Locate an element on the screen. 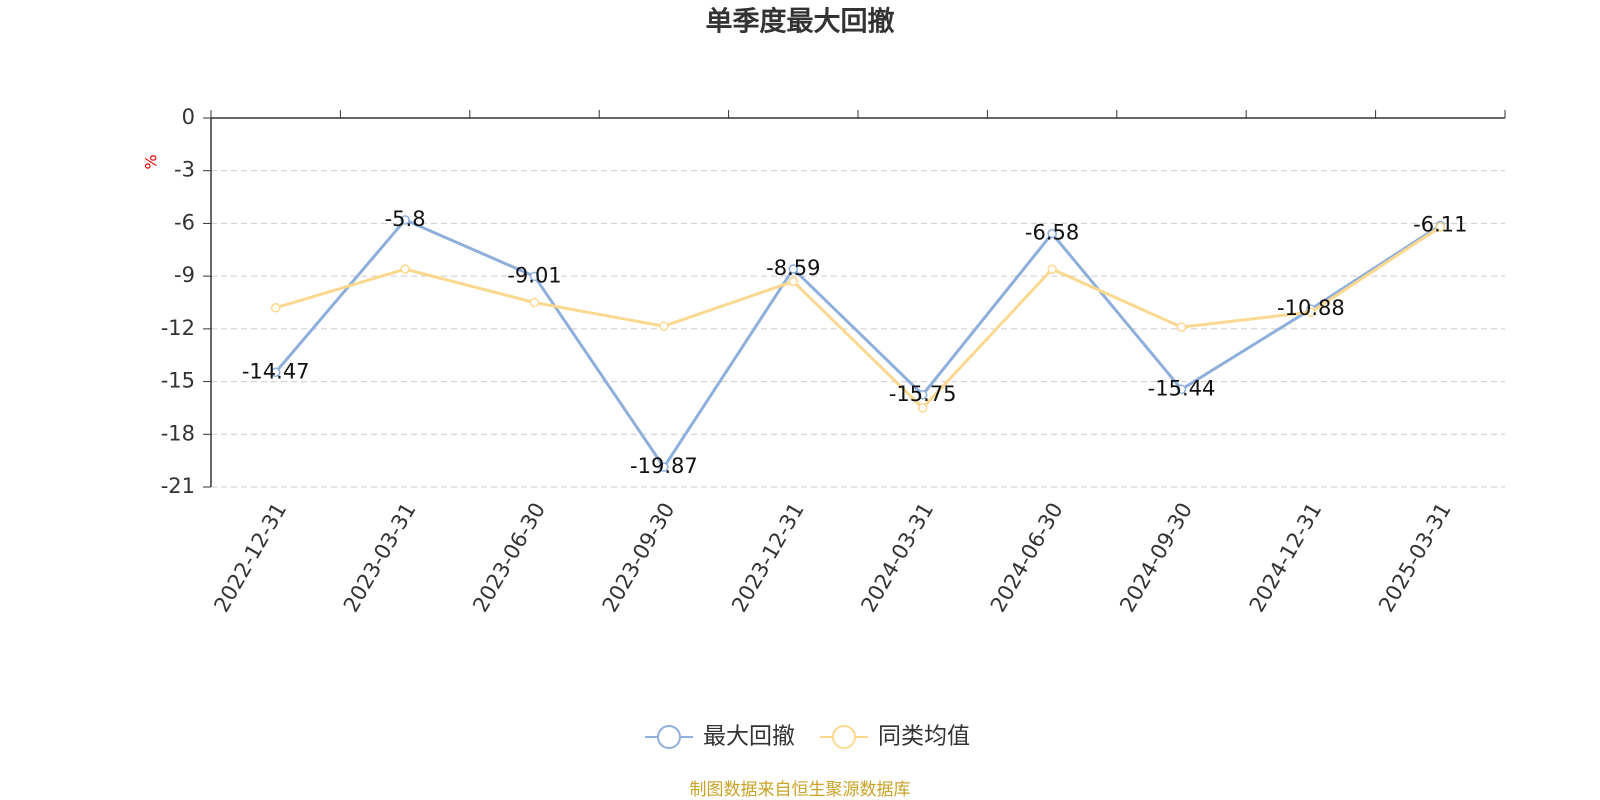  data-label: -15.44 is located at coordinates (1182, 388).